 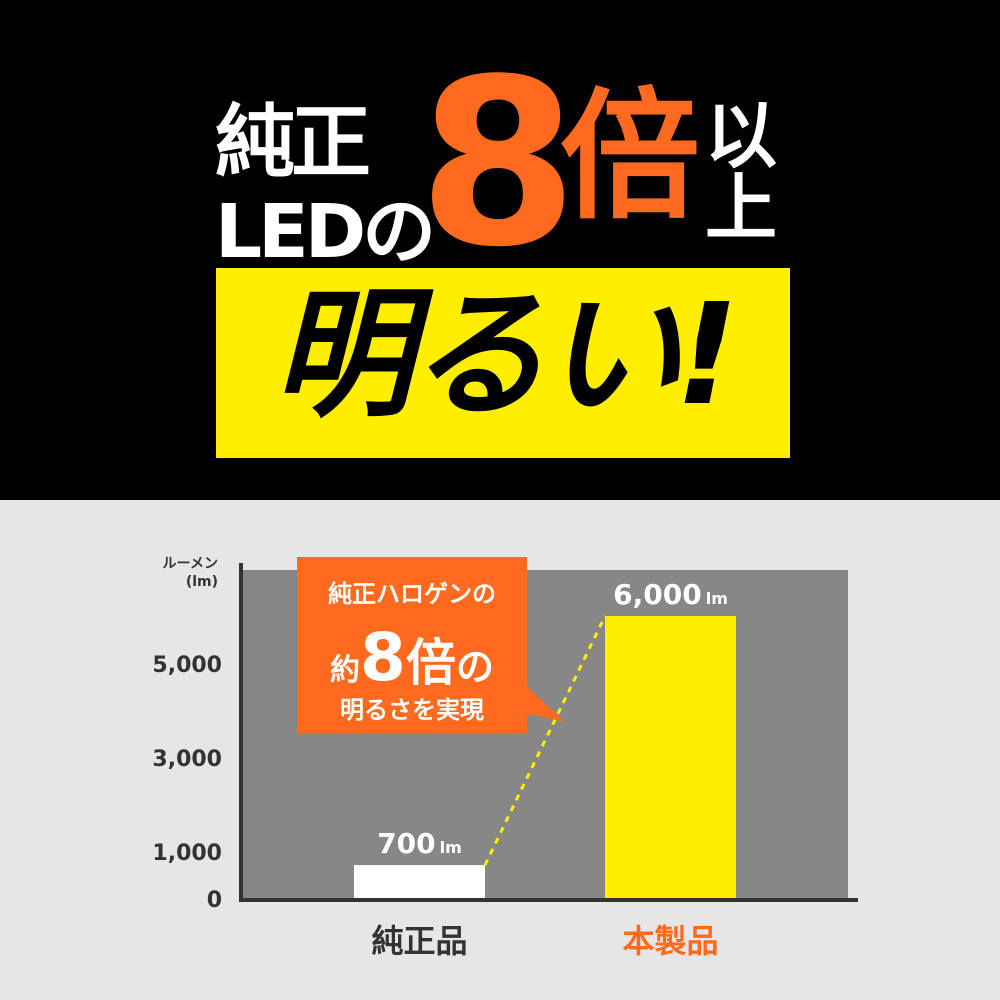 What do you see at coordinates (657, 594) in the screenshot?
I see `bar-value: 6,000` at bounding box center [657, 594].